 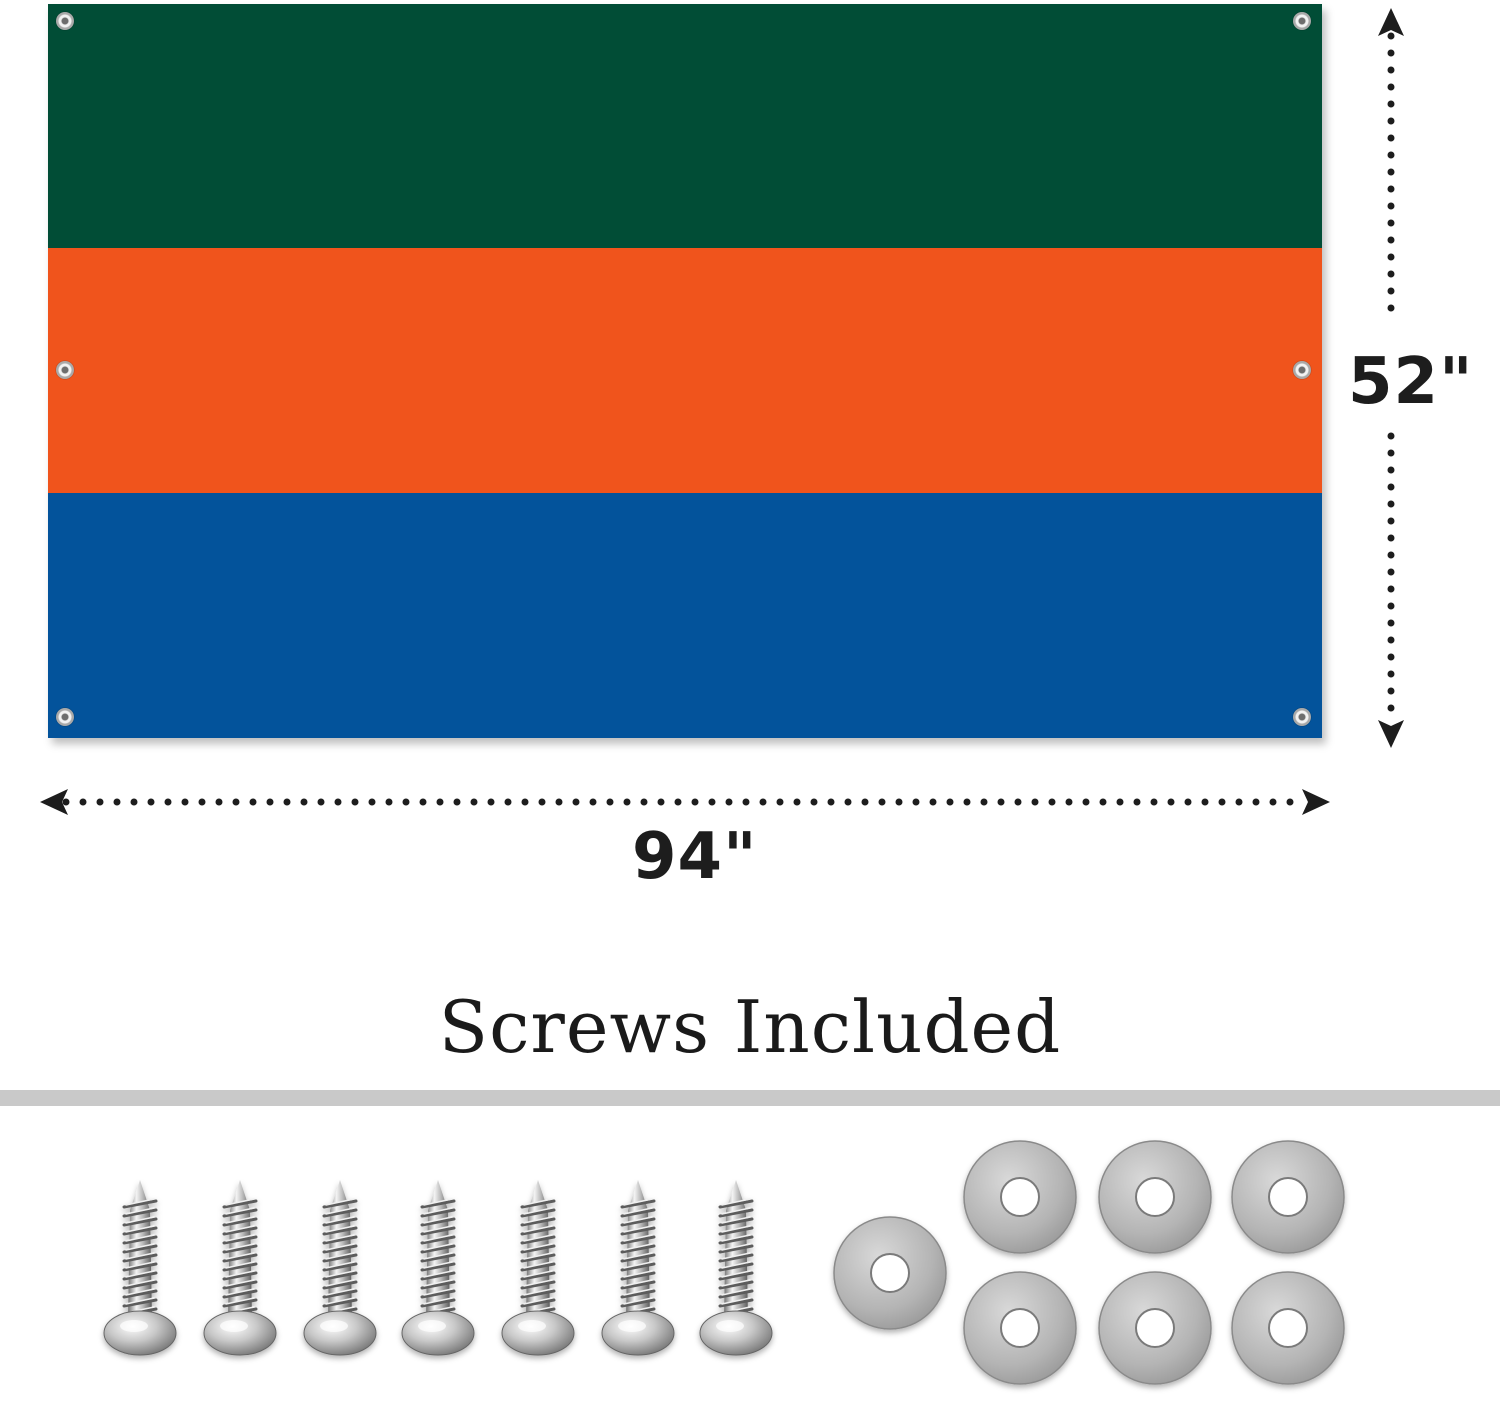 I want to click on height-dimension-label: 52", so click(x=1411, y=382).